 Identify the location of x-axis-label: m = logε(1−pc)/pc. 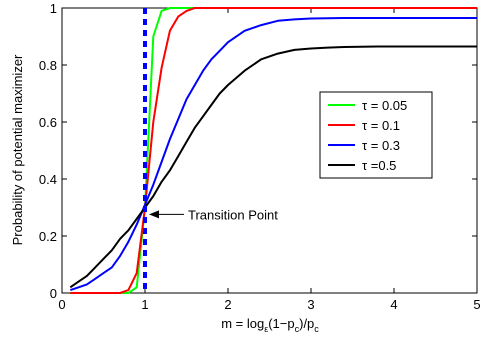
(270, 325).